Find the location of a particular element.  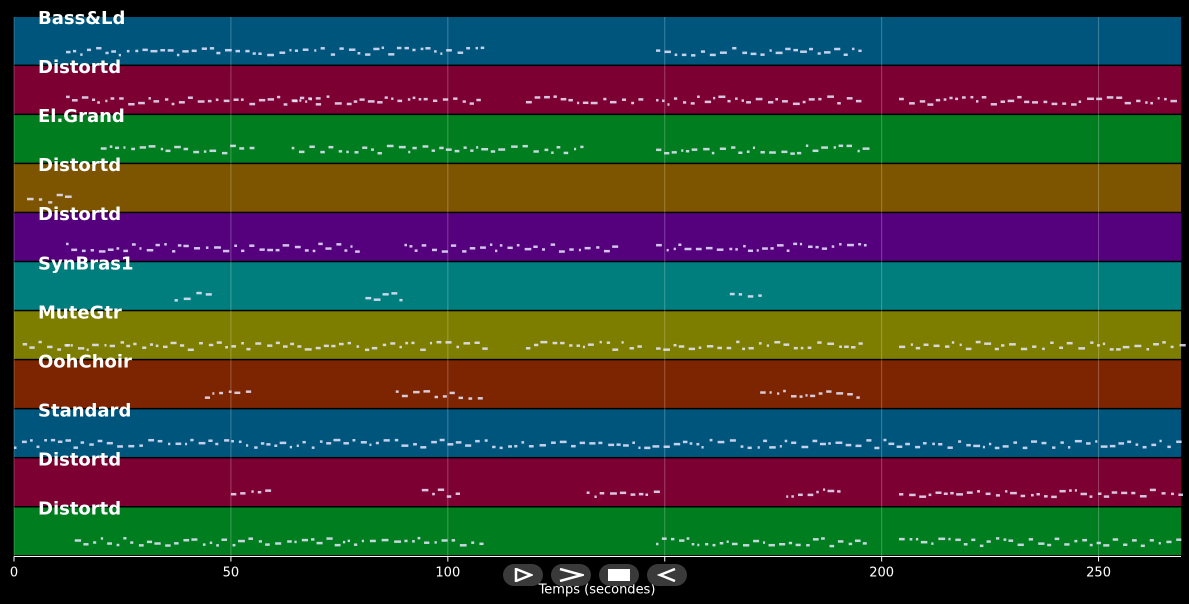

stop-button is located at coordinates (619, 575).